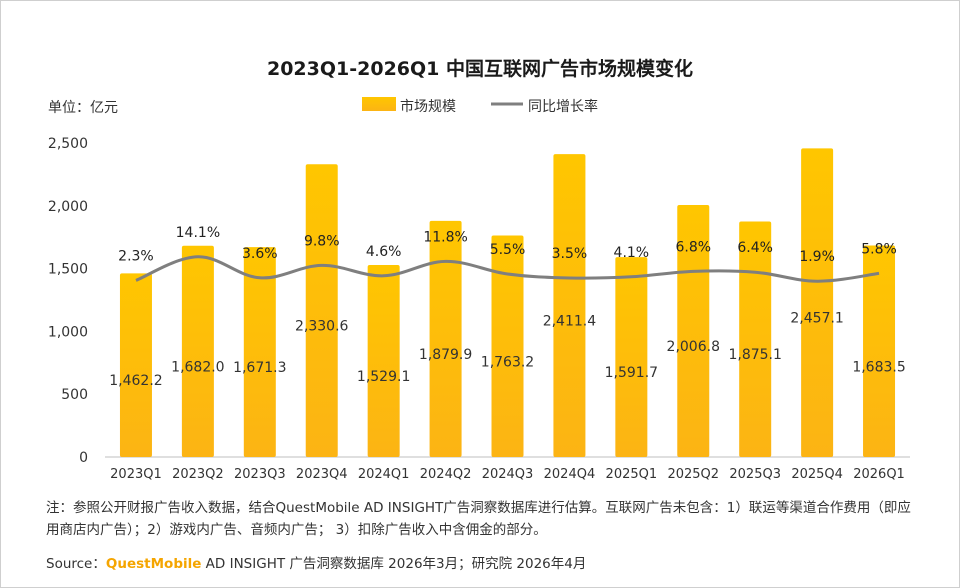 Image resolution: width=960 pixels, height=588 pixels. Describe the element at coordinates (816, 319) in the screenshot. I see `bar-value-label: 2,457.1` at that location.